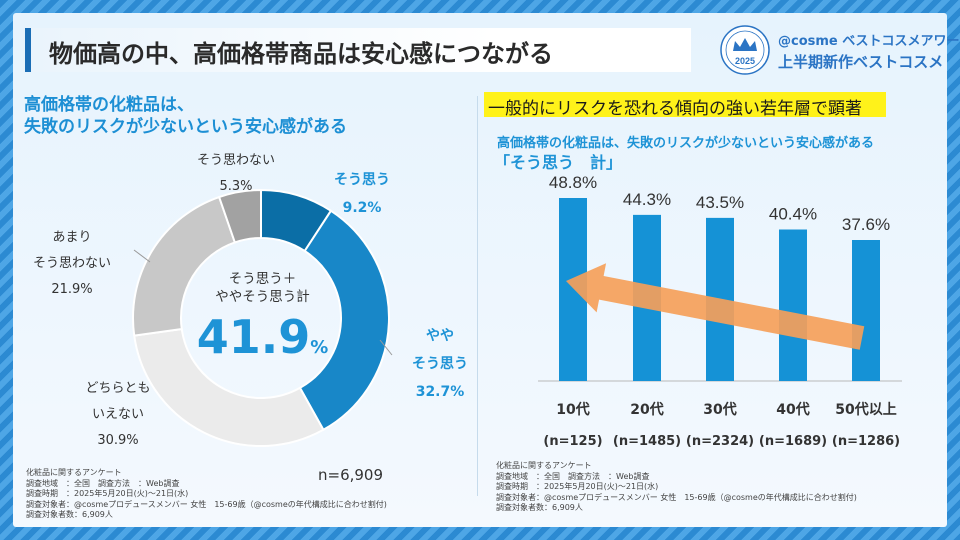 Image resolution: width=960 pixels, height=540 pixels. What do you see at coordinates (719, 409) in the screenshot?
I see `x-tick-label: 30代` at bounding box center [719, 409].